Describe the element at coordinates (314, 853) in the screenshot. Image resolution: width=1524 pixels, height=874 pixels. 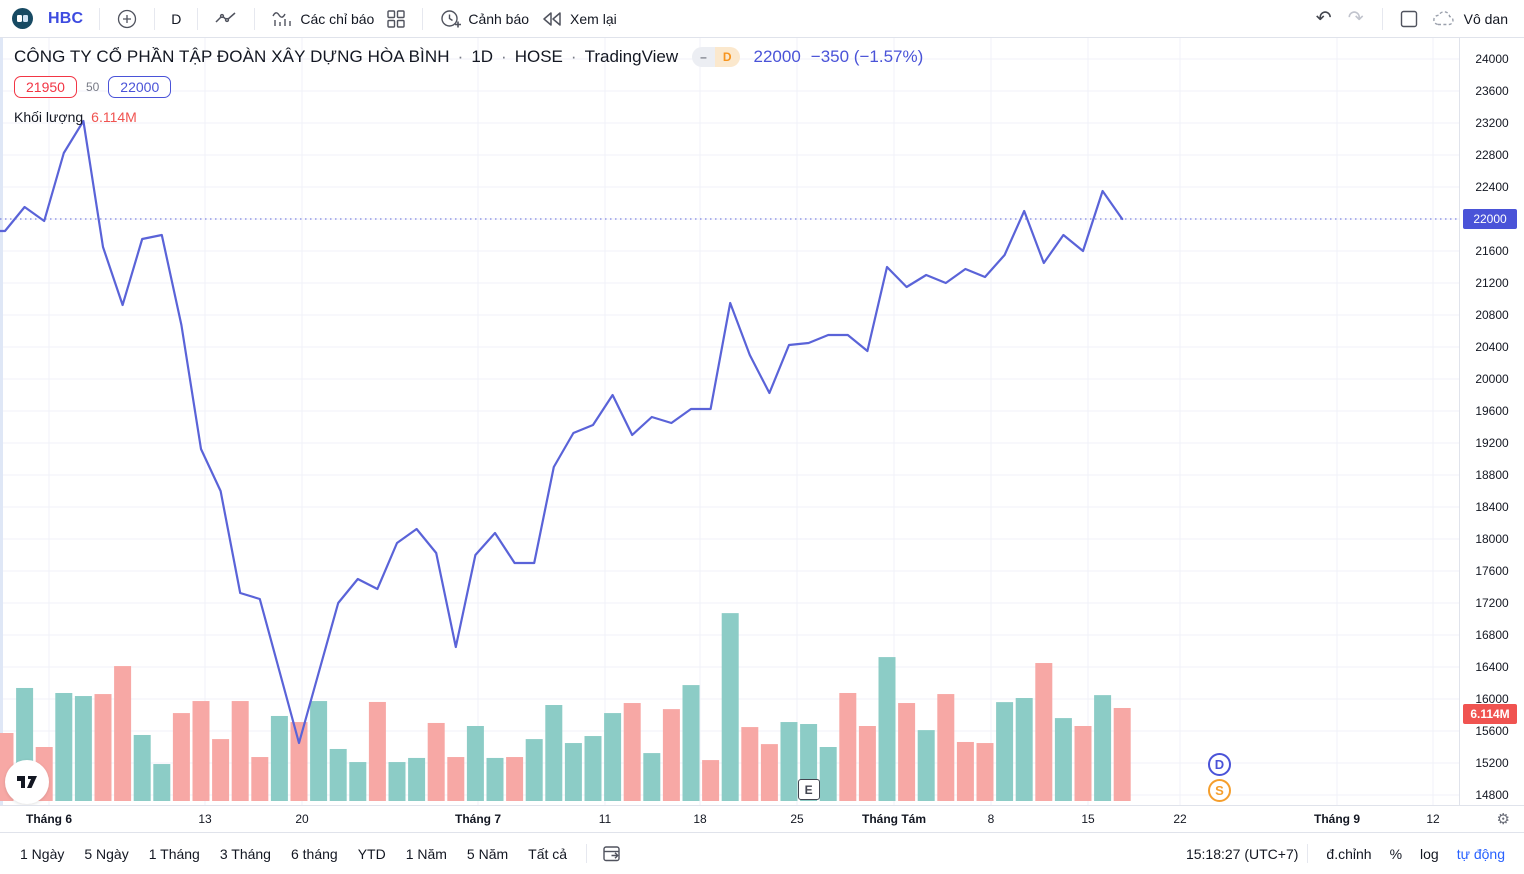
I see `range-button-6-tháng: 6 tháng` at that location.